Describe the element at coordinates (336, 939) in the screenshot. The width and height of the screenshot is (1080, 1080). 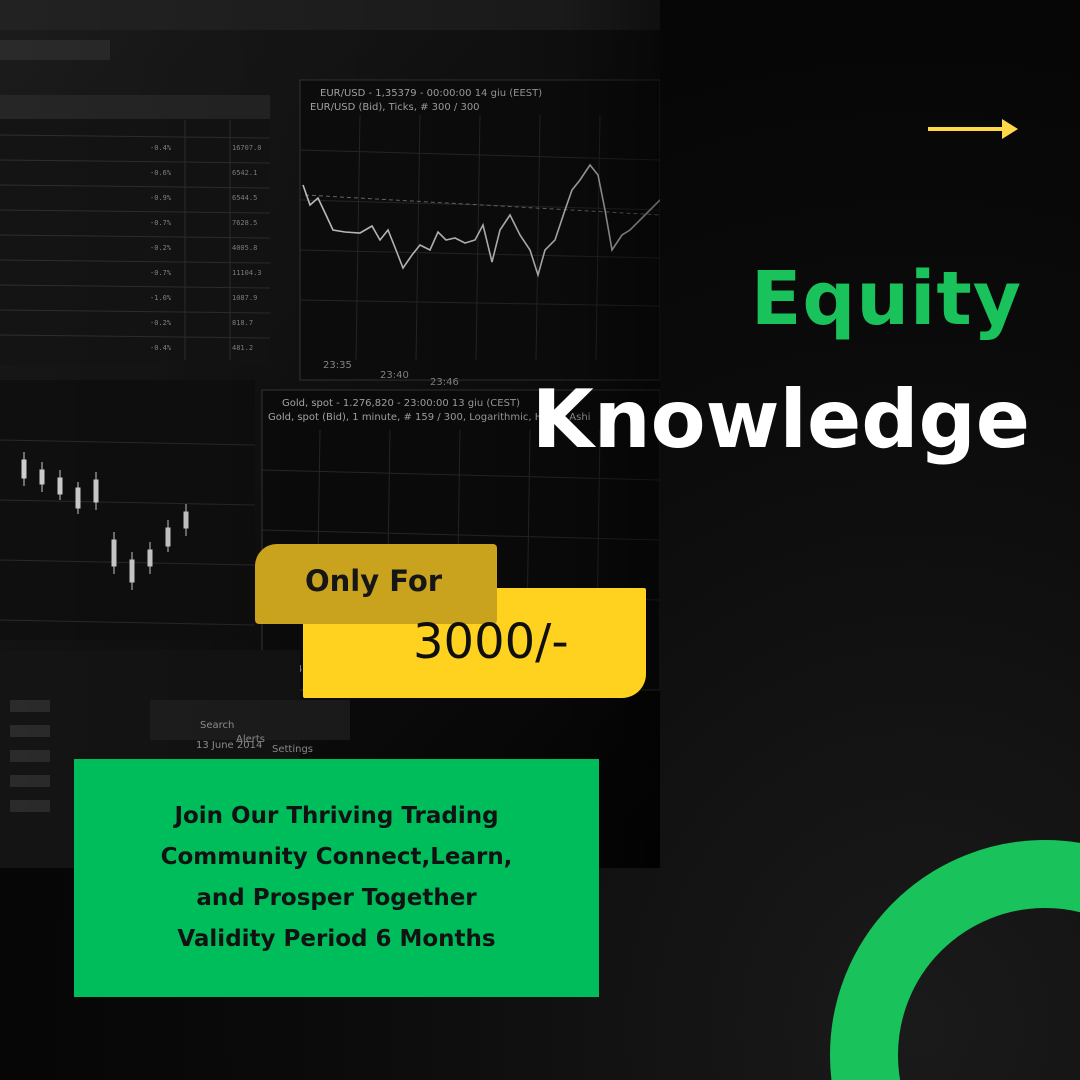
I see `info-line-4: Validity Period 6 Months` at that location.